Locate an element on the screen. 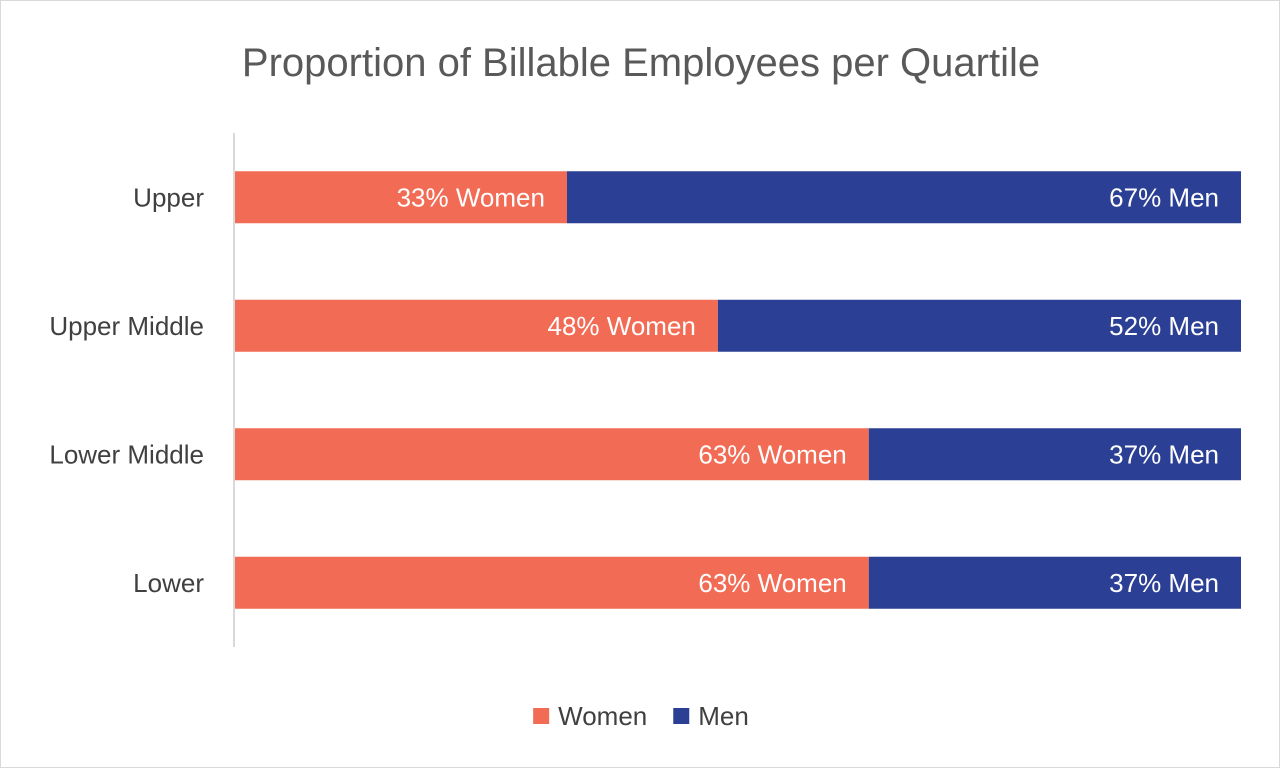 This screenshot has width=1280, height=769. category-label: Lower Middle is located at coordinates (126, 454).